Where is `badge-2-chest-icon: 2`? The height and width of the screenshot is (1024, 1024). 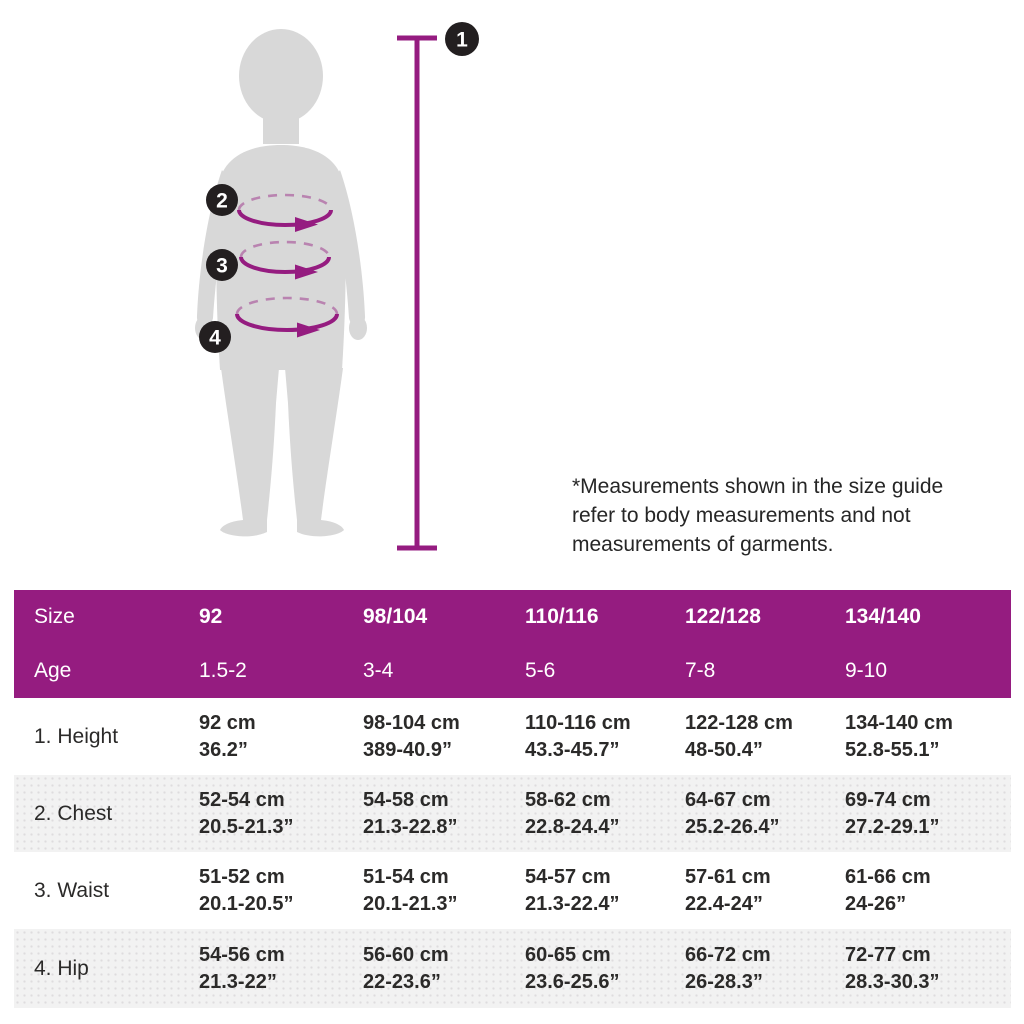
badge-2-chest-icon: 2 is located at coordinates (222, 200).